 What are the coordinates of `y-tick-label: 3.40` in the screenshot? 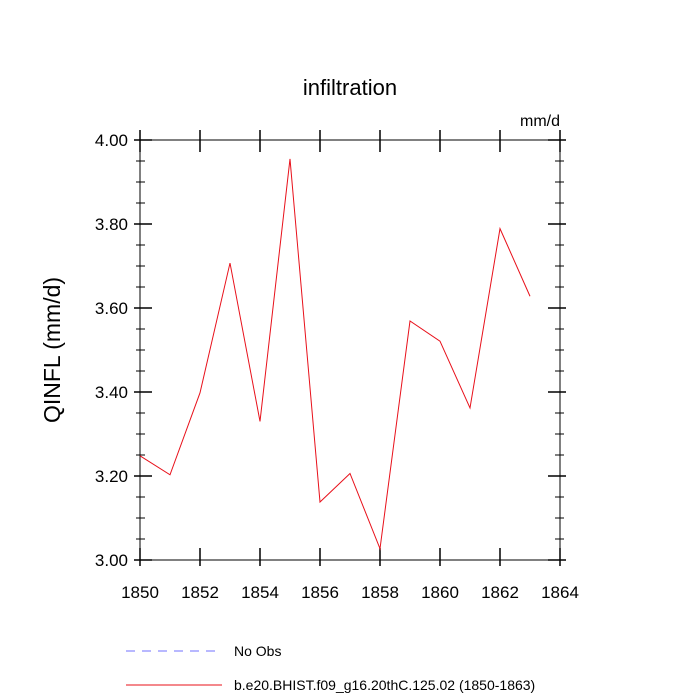 It's located at (111, 392).